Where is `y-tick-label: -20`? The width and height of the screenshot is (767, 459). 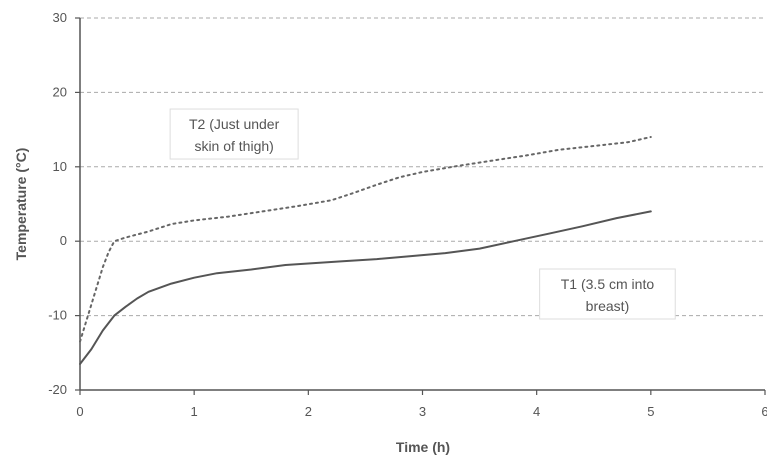
y-tick-label: -20 is located at coordinates (57, 389).